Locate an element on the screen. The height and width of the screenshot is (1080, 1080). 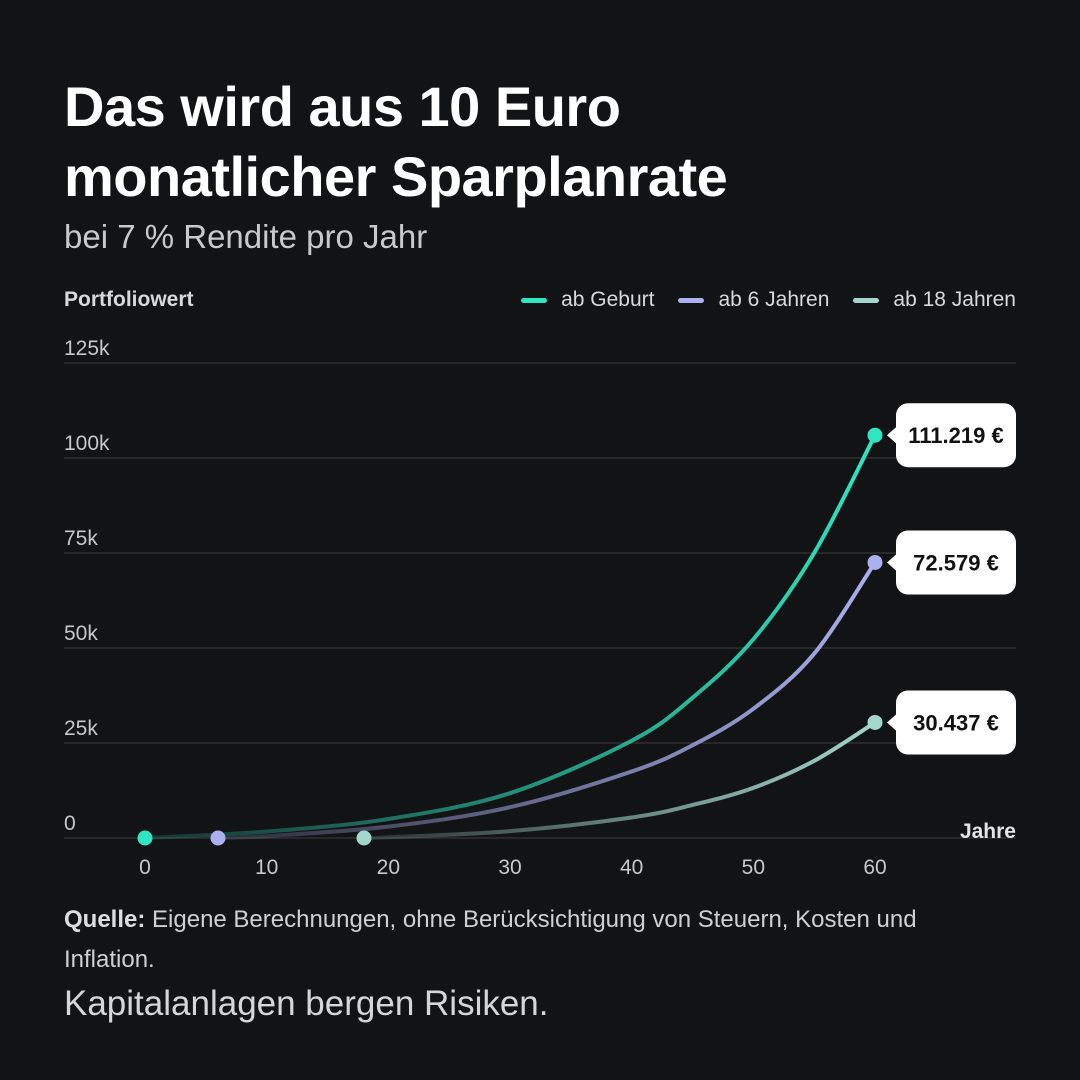
x-tick-label: 10 is located at coordinates (266, 867).